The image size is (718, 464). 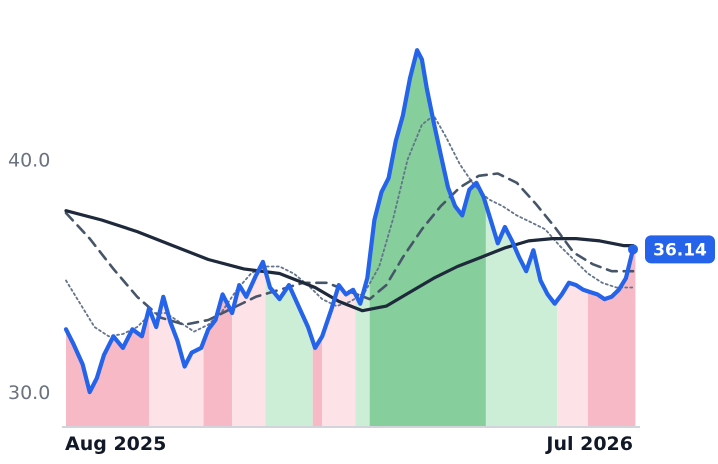 What do you see at coordinates (611, 338) in the screenshot?
I see `regime-band-11-strong_down` at bounding box center [611, 338].